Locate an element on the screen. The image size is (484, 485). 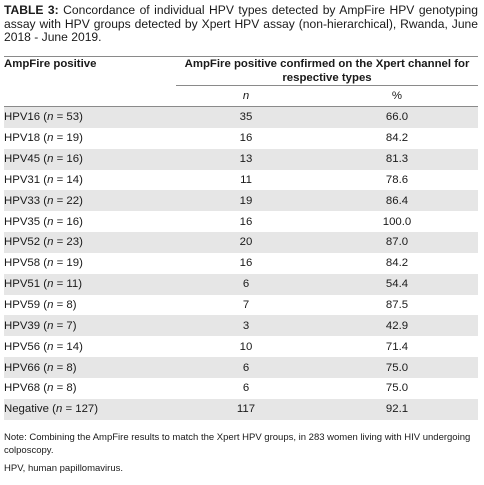
table-row: HPV45 (n = 16) 13 81.3 is located at coordinates (241, 159).